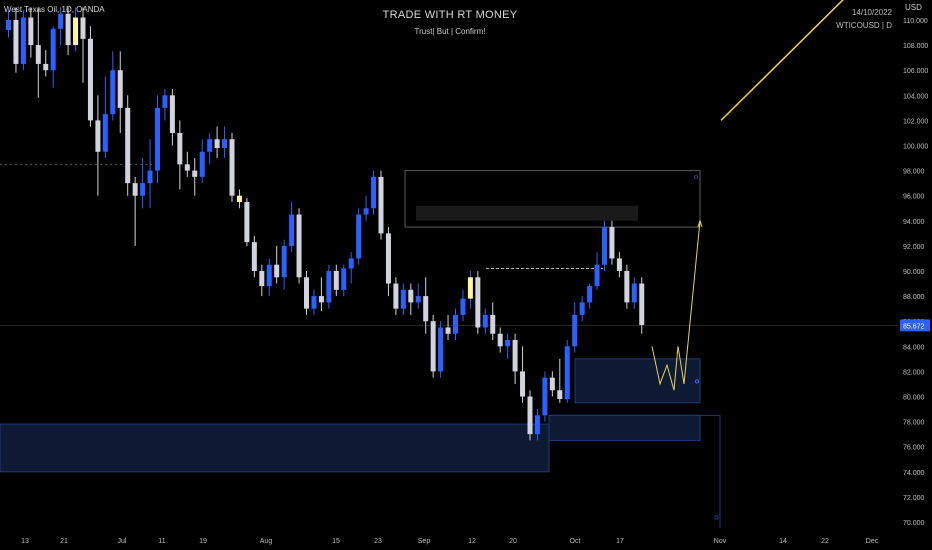  Describe the element at coordinates (914, 498) in the screenshot. I see `y-tick-label: 72.000` at that location.